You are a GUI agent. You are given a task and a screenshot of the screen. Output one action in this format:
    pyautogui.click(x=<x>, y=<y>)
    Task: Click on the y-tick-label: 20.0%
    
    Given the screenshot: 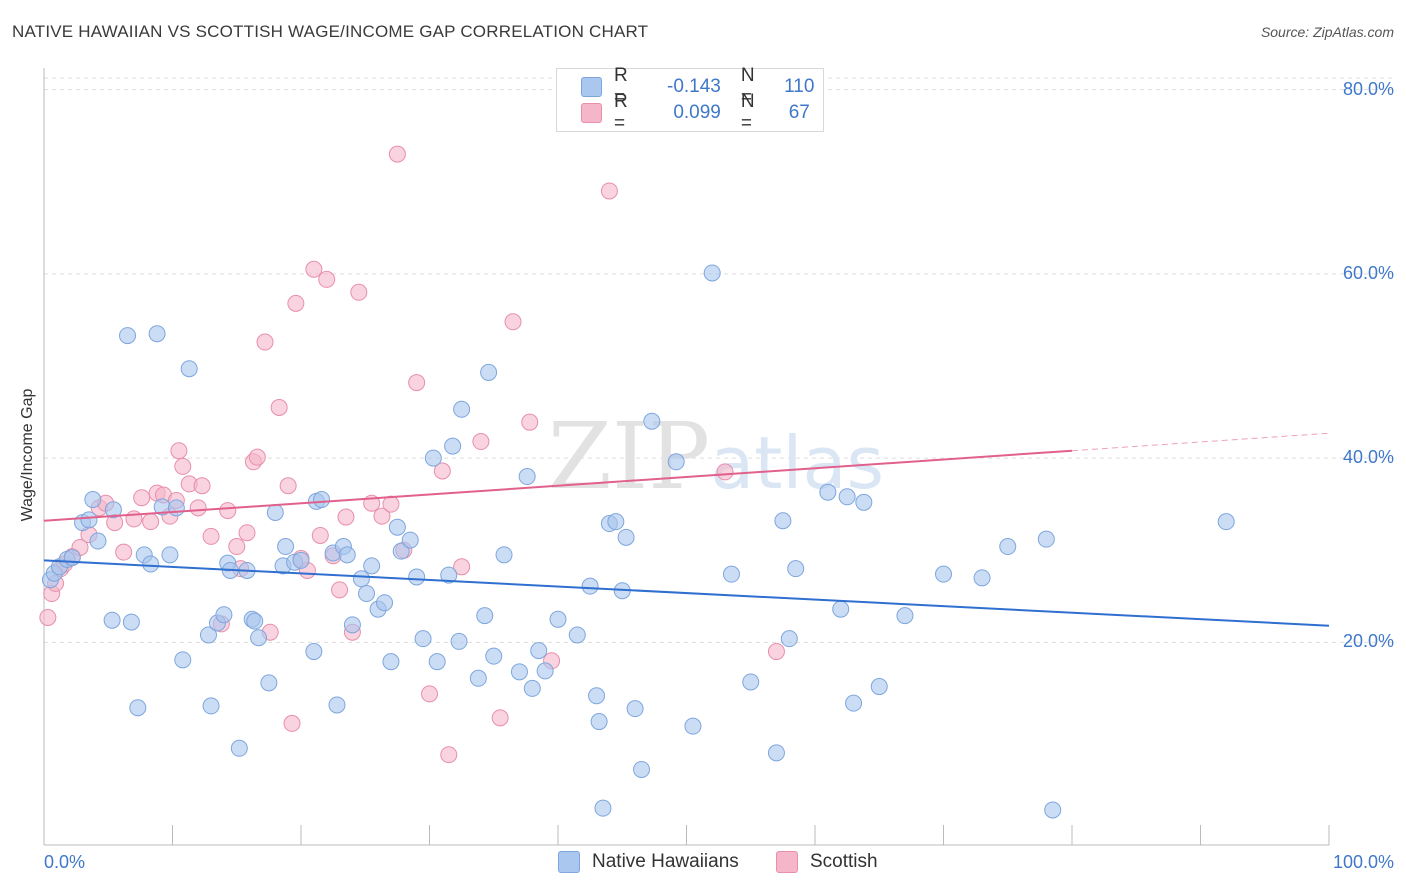 What is the action you would take?
    pyautogui.click(x=1368, y=641)
    